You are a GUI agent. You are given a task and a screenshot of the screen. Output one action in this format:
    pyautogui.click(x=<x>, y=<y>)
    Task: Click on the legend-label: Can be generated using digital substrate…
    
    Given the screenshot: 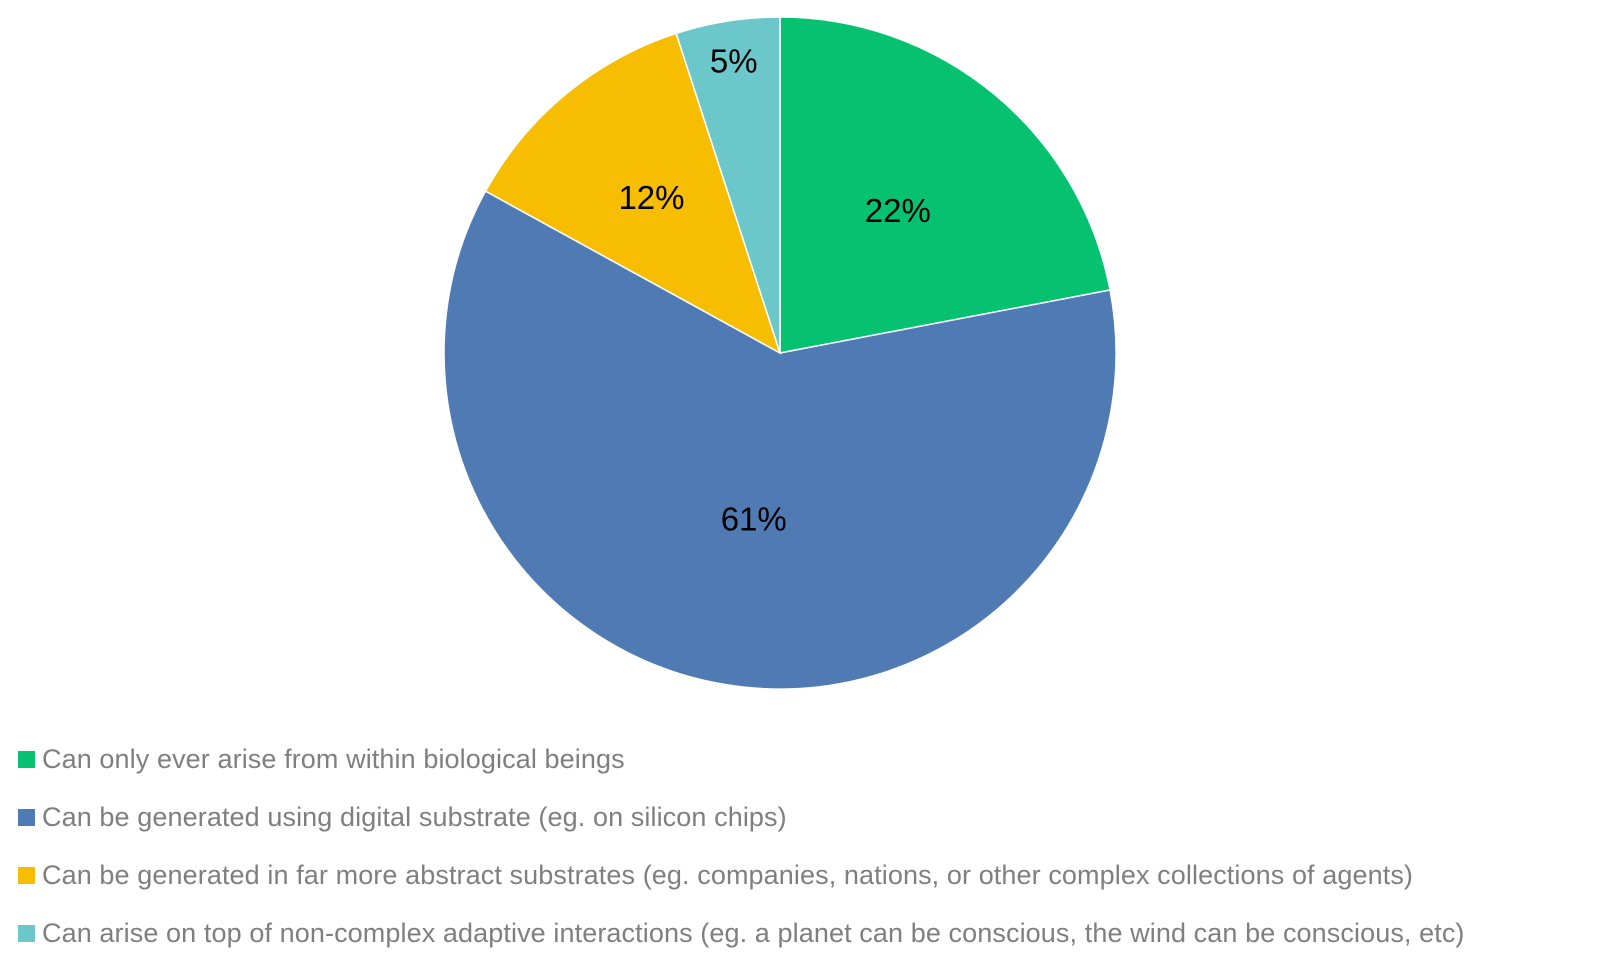 What is the action you would take?
    pyautogui.click(x=414, y=816)
    